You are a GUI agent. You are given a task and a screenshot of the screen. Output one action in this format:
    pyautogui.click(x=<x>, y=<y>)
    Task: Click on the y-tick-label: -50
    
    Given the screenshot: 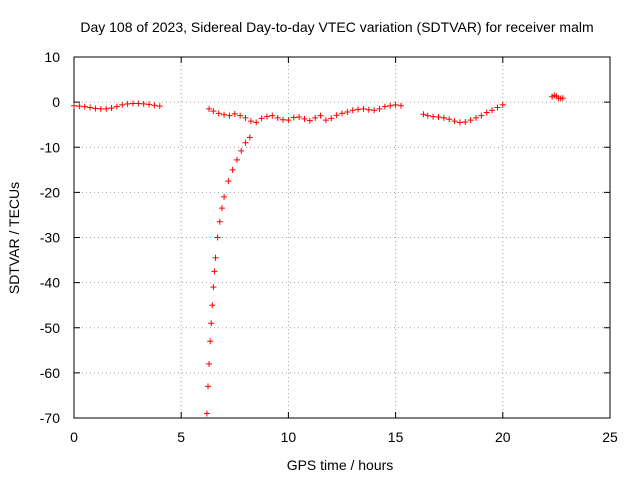 What is the action you would take?
    pyautogui.click(x=50, y=328)
    